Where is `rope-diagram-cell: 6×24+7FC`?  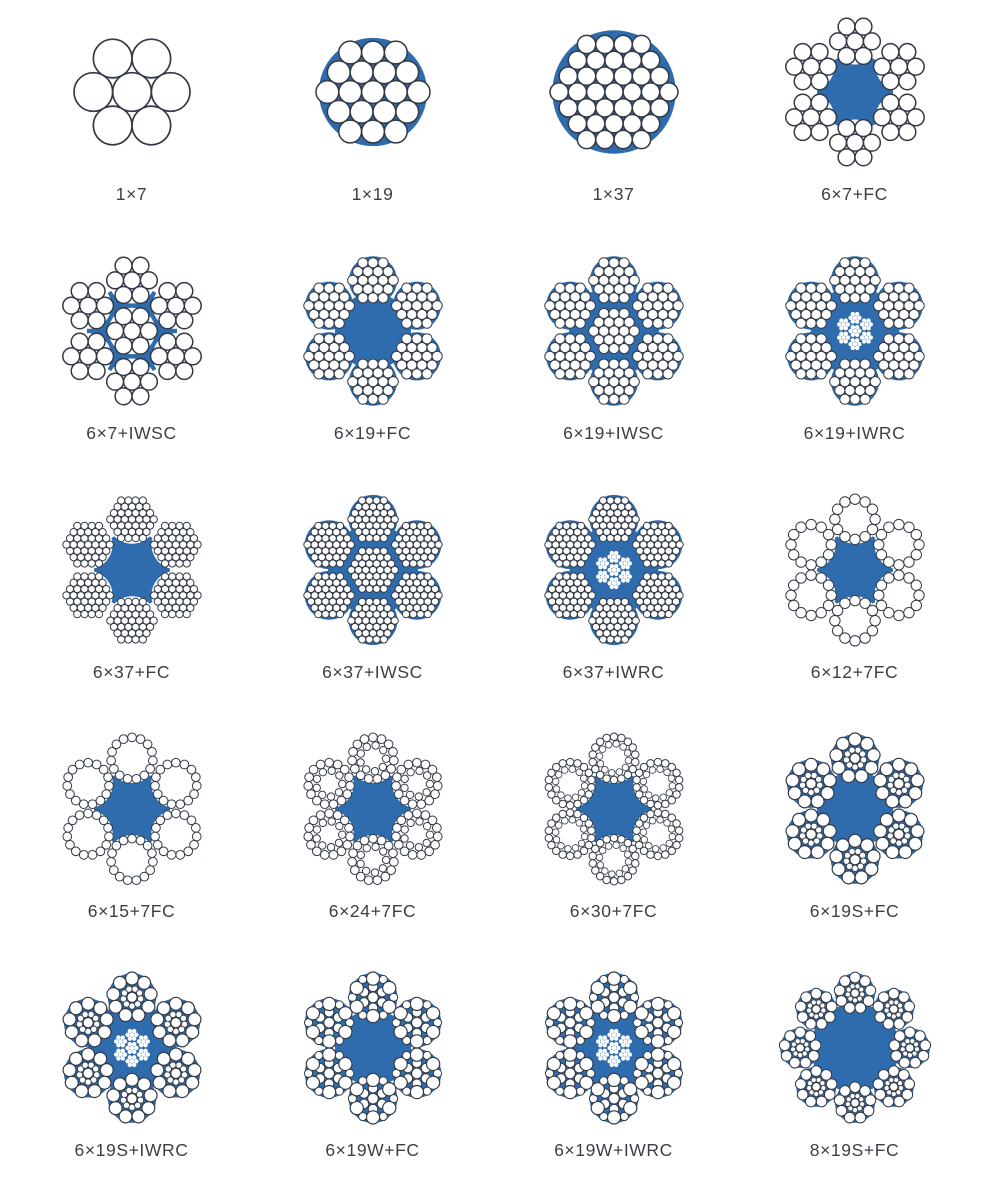 rope-diagram-cell: 6×24+7FC is located at coordinates (372, 840).